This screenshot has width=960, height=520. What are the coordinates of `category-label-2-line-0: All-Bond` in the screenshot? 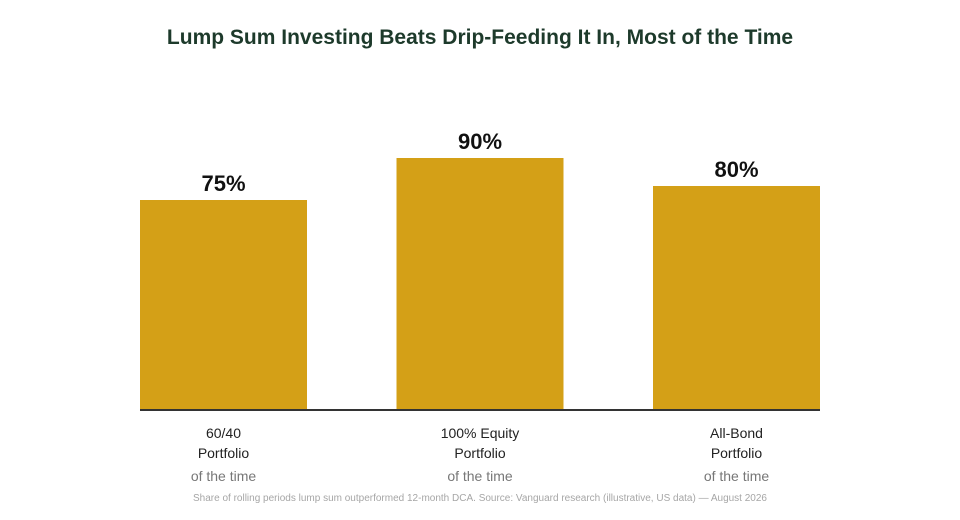 It's located at (736, 433).